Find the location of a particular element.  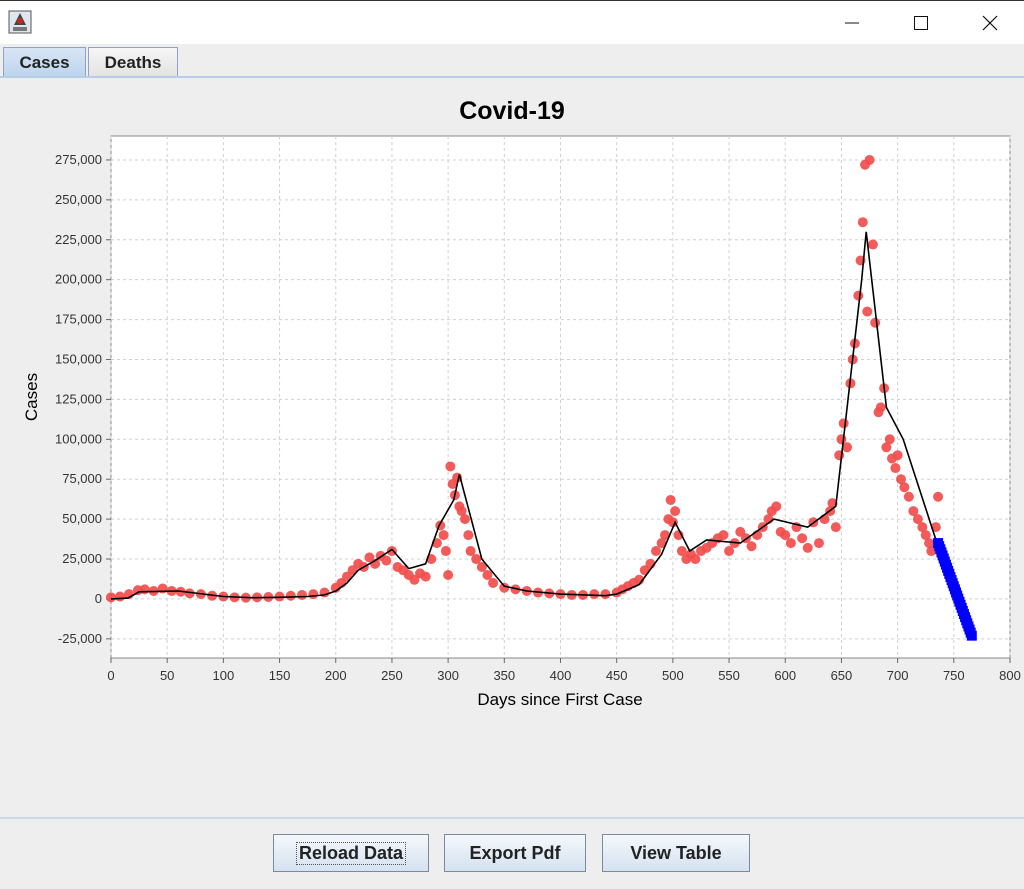

x-tick-label: 350 is located at coordinates (504, 675).